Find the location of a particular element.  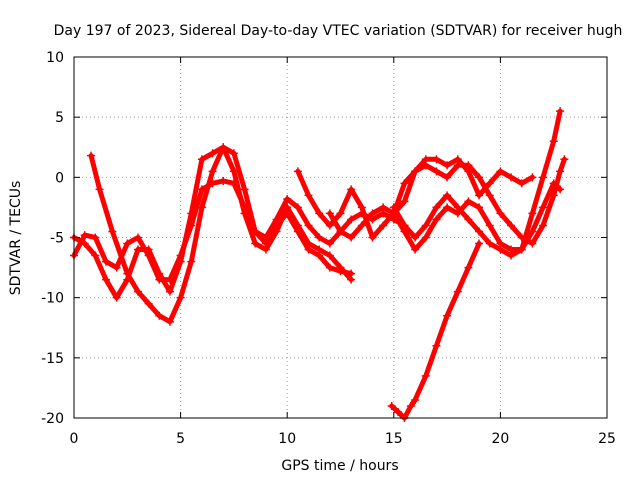

y-tick-label: -15 is located at coordinates (52, 359).